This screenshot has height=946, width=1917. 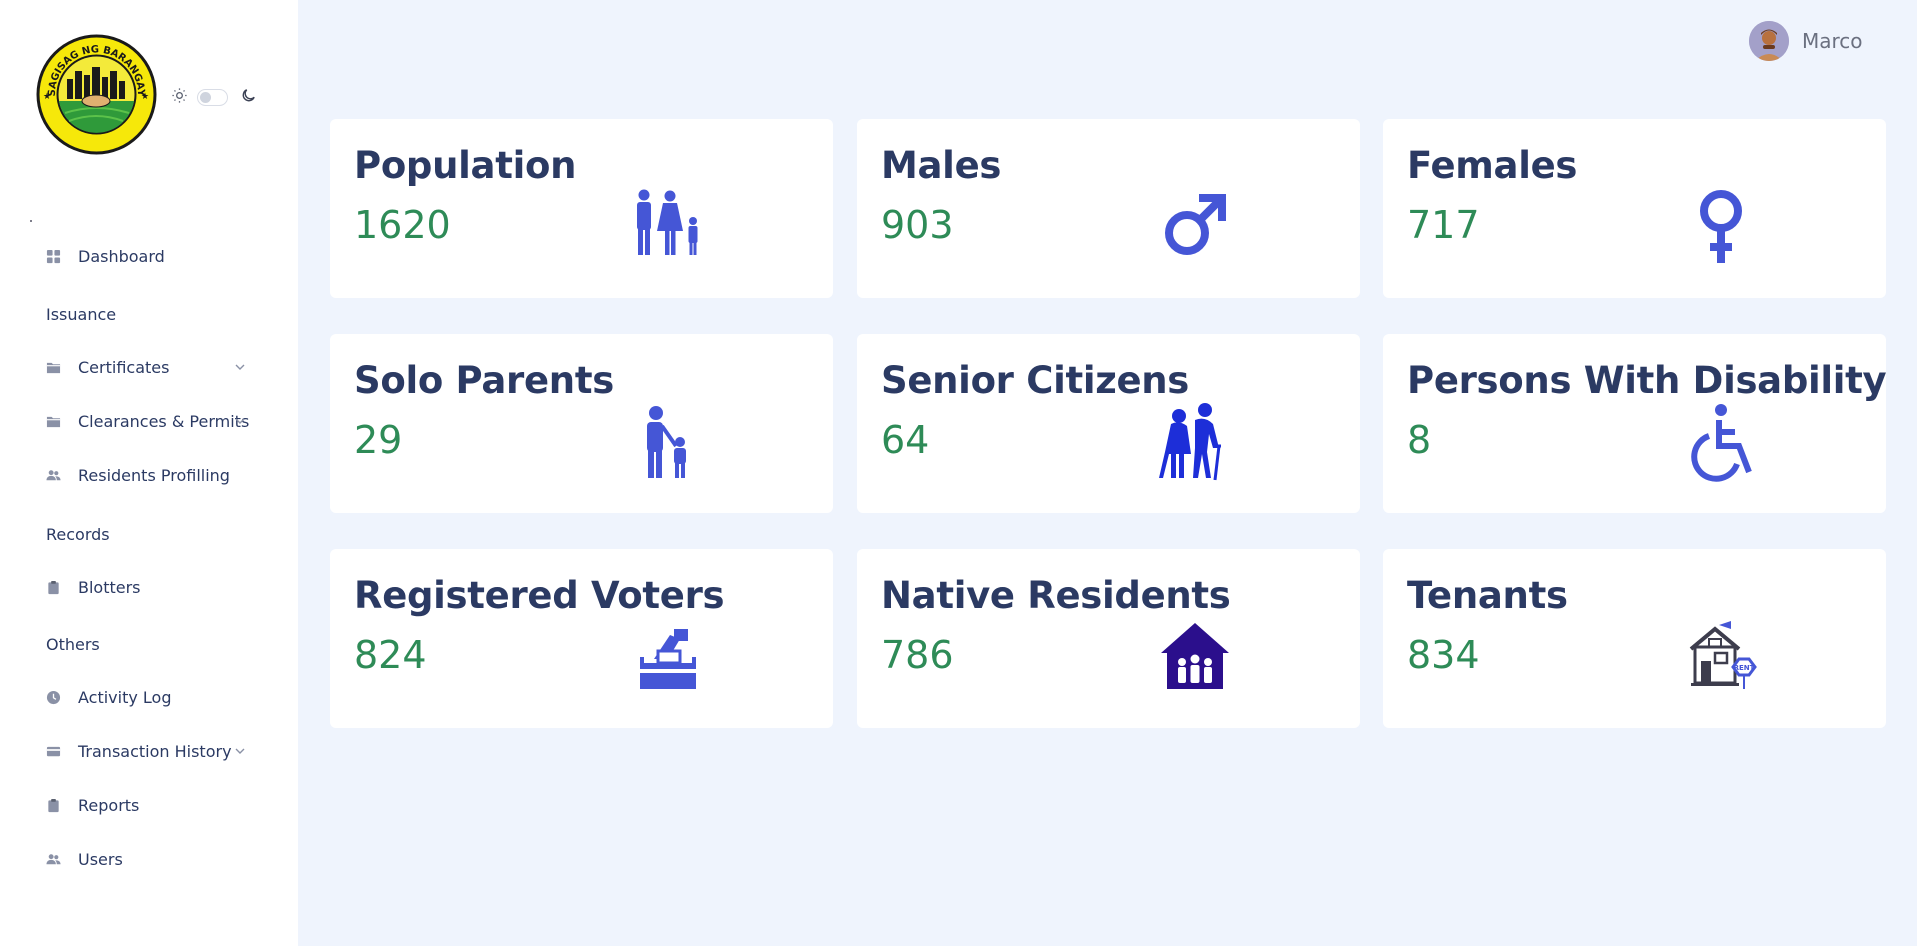 What do you see at coordinates (1769, 41) in the screenshot?
I see `avatar` at bounding box center [1769, 41].